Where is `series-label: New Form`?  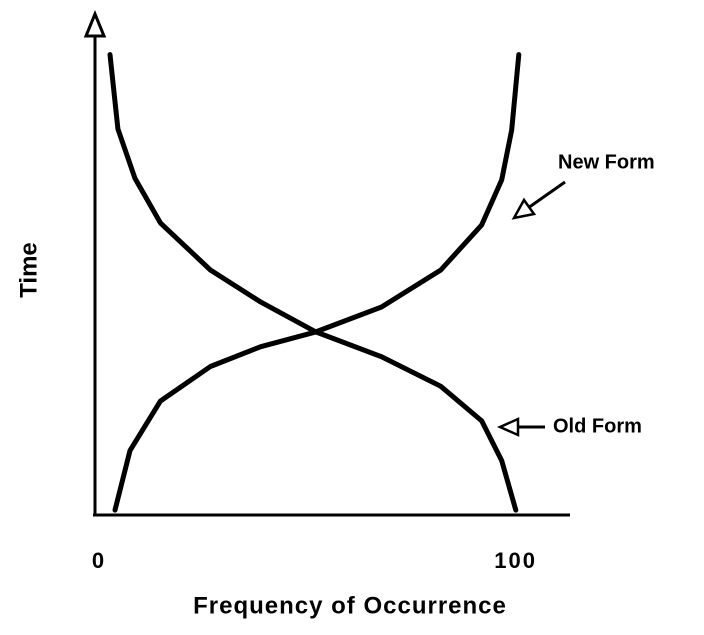
series-label: New Form is located at coordinates (606, 162).